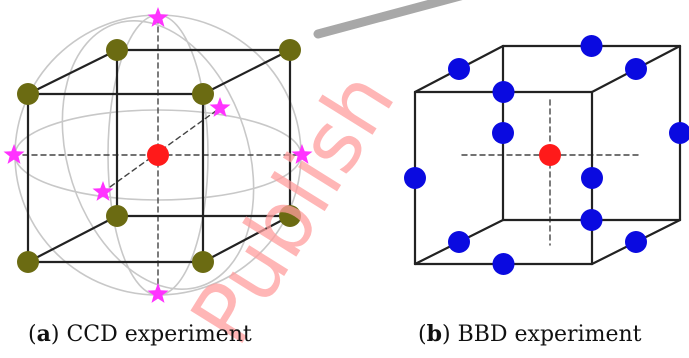 This screenshot has width=689, height=358. Describe the element at coordinates (550, 155) in the screenshot. I see `bbd-center-point` at that location.